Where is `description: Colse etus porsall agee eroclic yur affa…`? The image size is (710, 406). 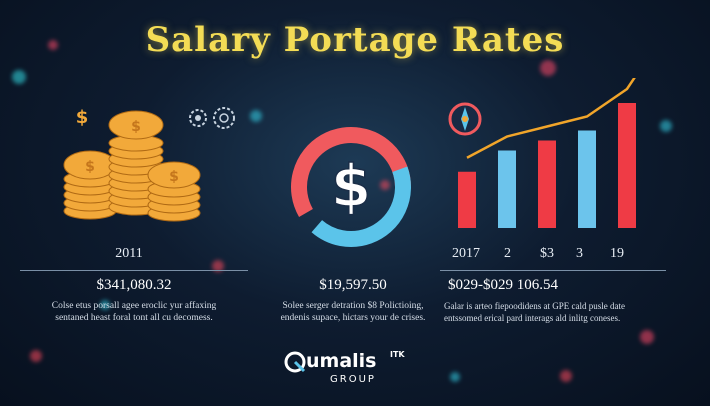
description: Colse etus porsall agee eroclic yur affa… is located at coordinates (134, 312).